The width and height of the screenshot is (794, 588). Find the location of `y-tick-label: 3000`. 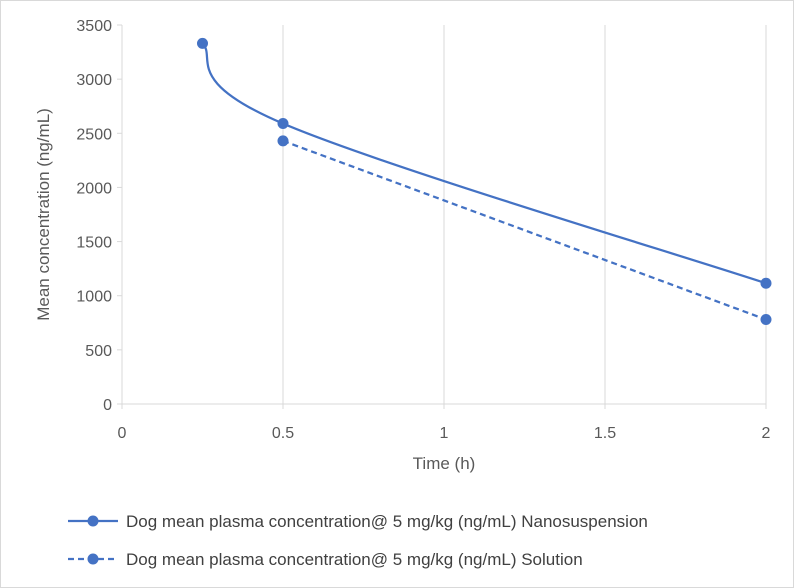

y-tick-label: 3000 is located at coordinates (94, 80).